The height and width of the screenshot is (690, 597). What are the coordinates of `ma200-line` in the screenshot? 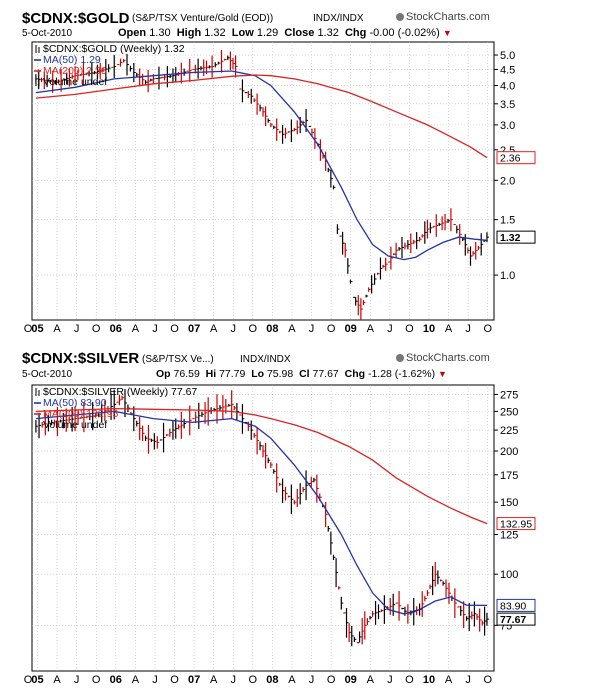 It's located at (261, 466).